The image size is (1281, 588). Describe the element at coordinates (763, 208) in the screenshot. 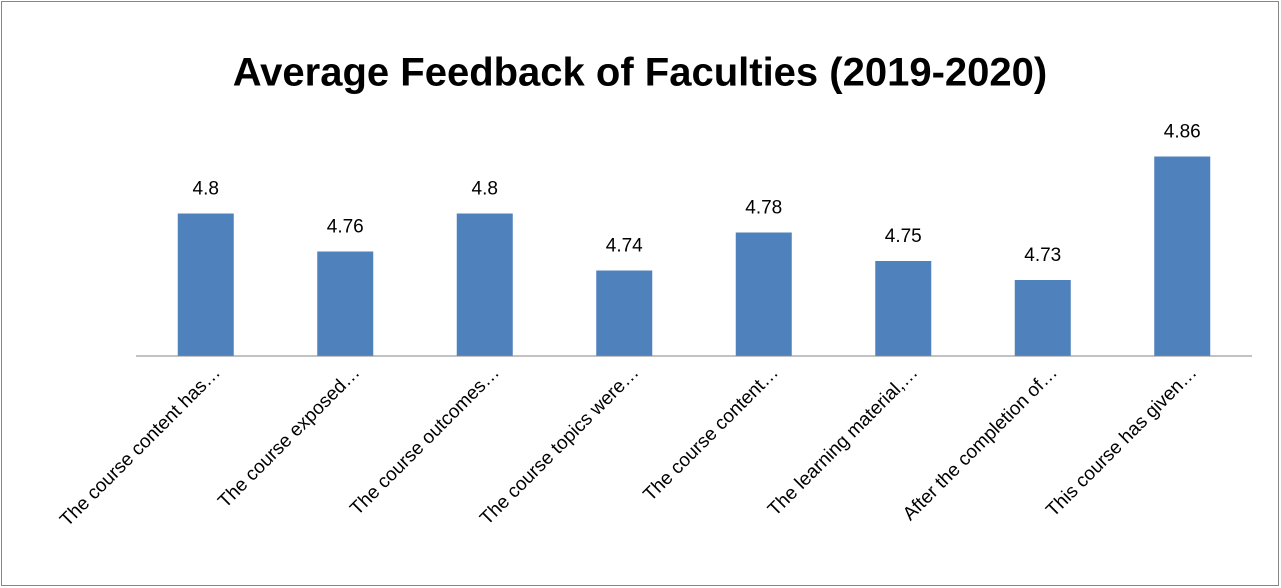

I see `data-label: 4.78` at that location.